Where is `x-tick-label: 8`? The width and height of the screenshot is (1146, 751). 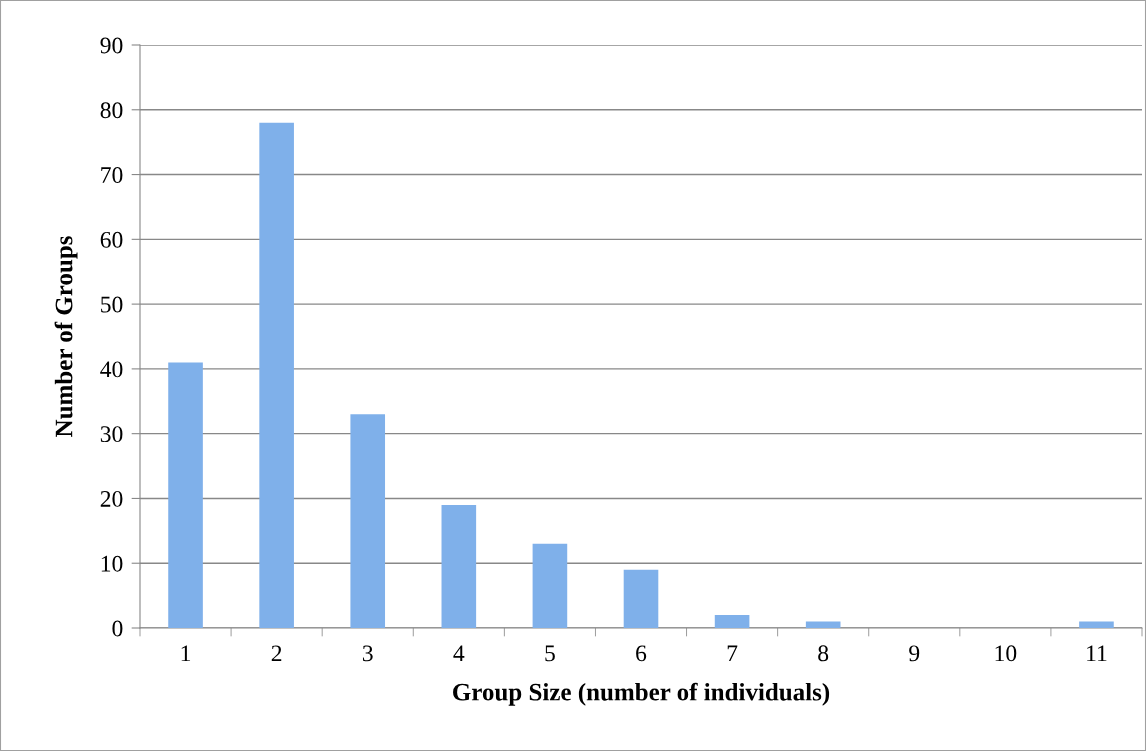 x-tick-label: 8 is located at coordinates (823, 653).